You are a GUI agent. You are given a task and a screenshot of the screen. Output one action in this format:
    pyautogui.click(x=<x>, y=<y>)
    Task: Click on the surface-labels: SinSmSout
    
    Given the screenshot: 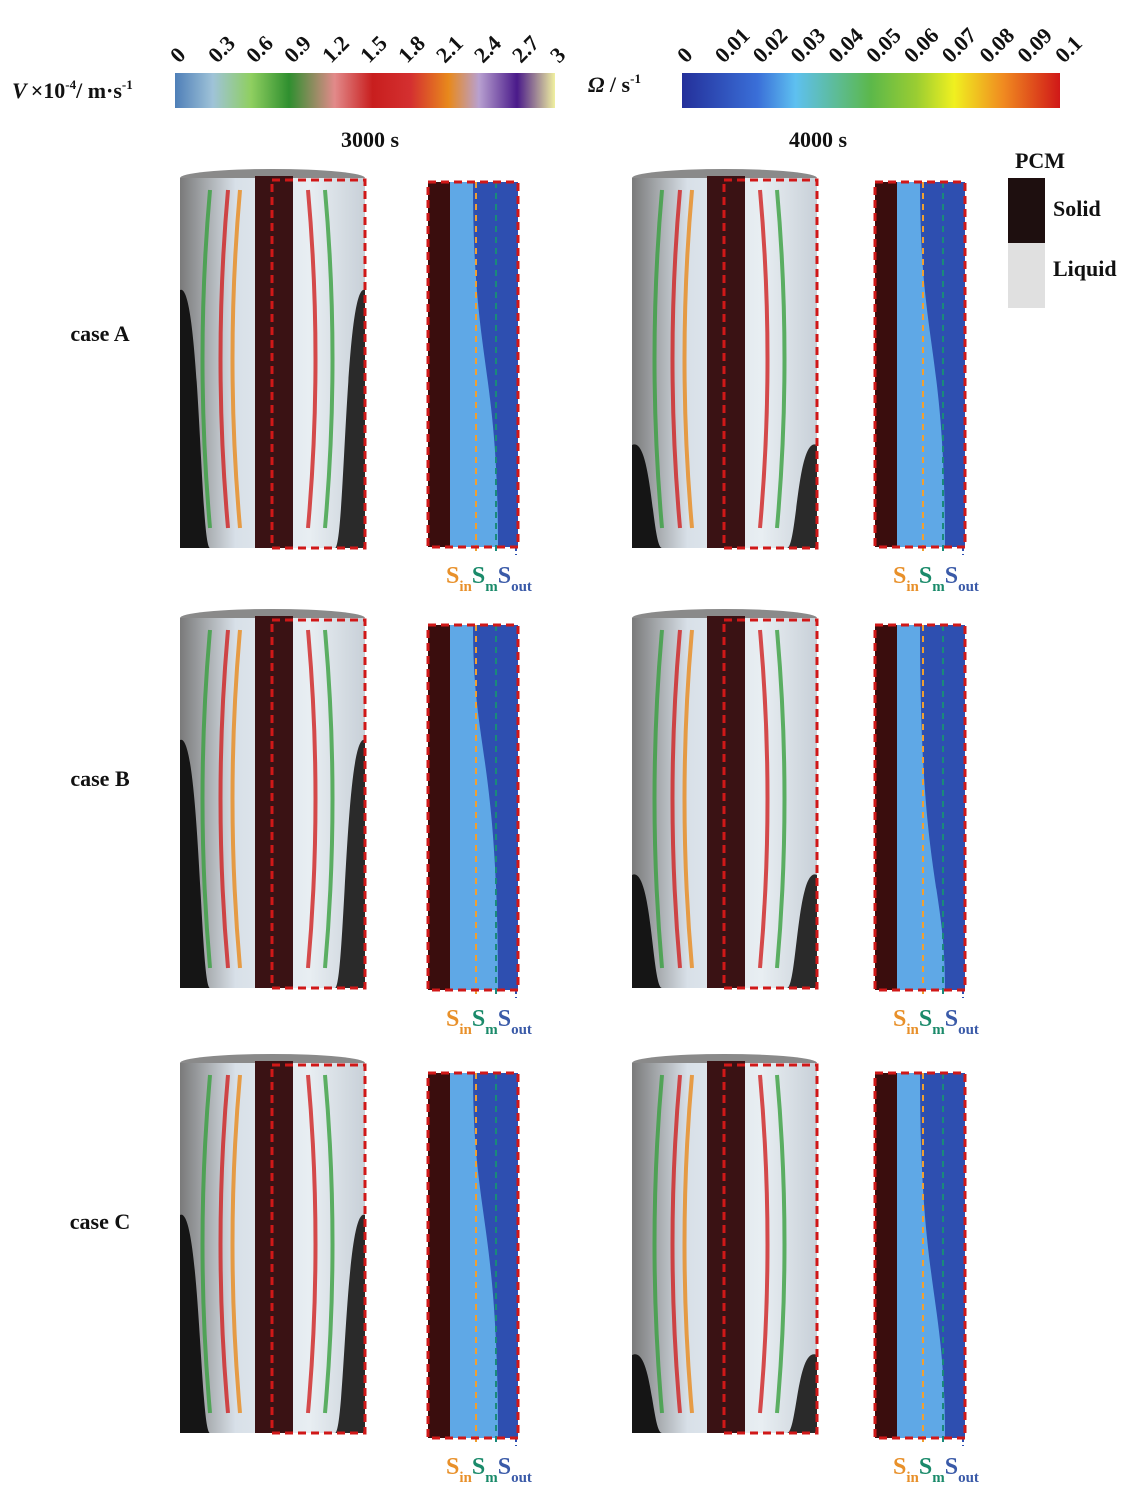 What is the action you would take?
    pyautogui.click(x=936, y=1470)
    